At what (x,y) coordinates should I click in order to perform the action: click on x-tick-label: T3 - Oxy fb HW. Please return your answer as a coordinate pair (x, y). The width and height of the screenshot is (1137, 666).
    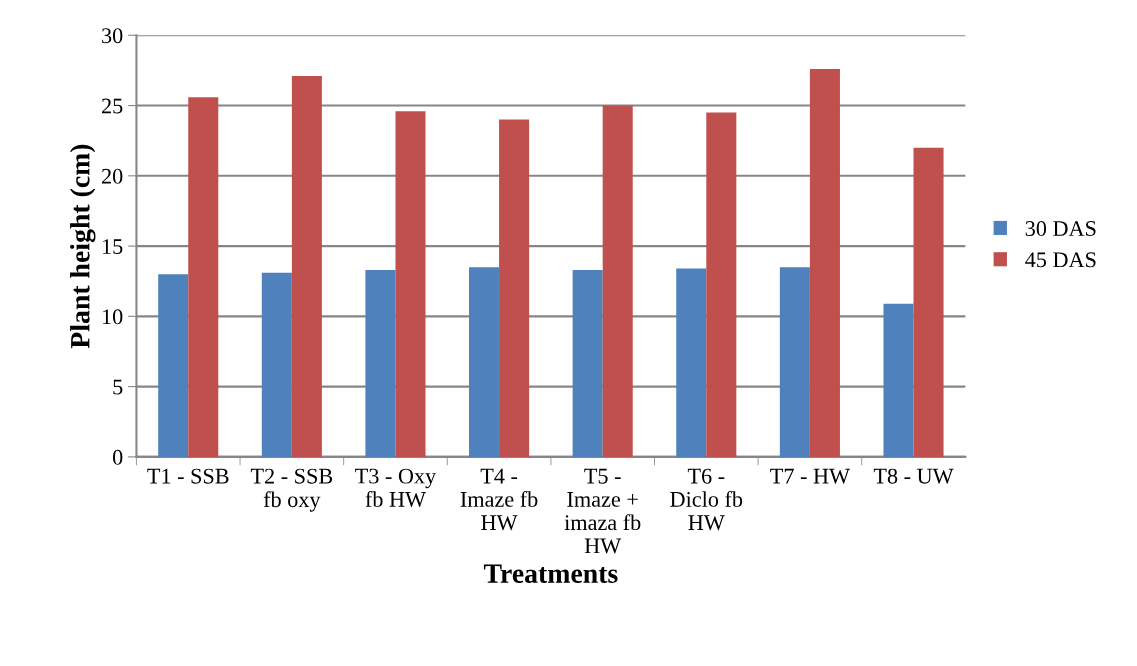
    Looking at the image, I should click on (396, 487).